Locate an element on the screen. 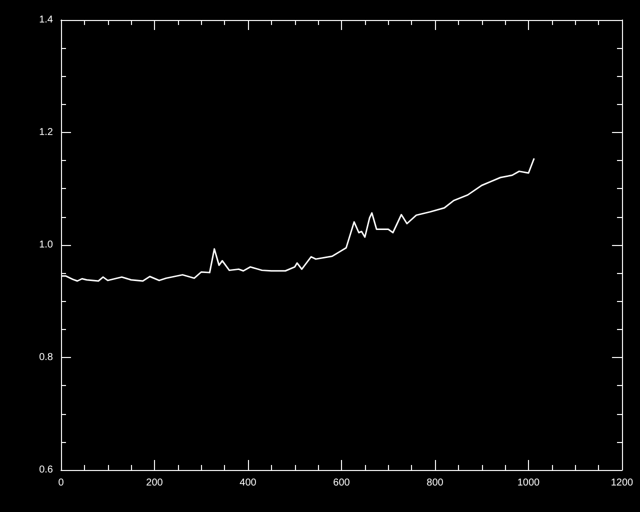 This screenshot has width=640, height=512. y-tick-label: 0.8 is located at coordinates (46, 357).